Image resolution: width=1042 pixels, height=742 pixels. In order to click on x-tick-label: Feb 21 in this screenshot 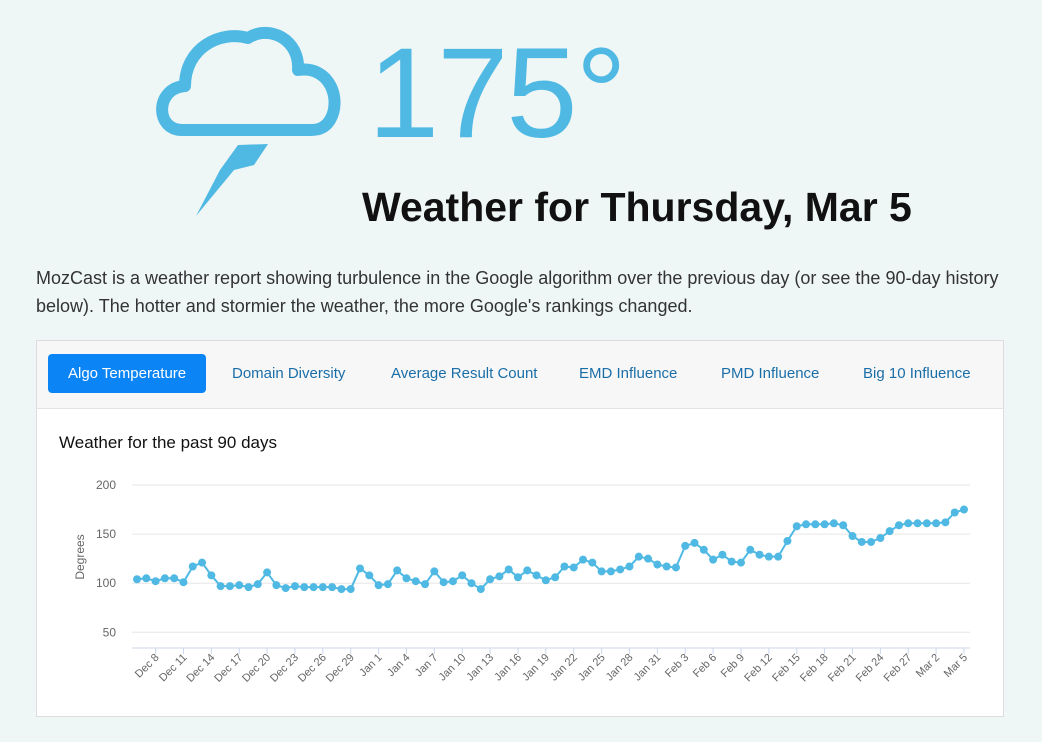, I will do `click(842, 668)`.